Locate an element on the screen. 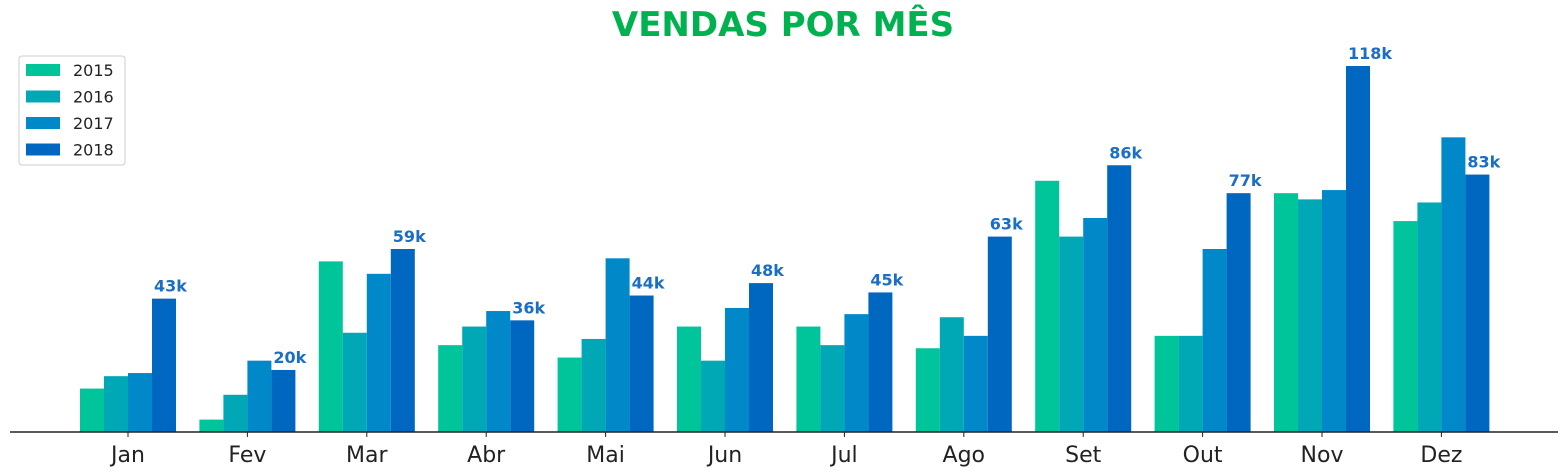 The width and height of the screenshot is (1567, 472). bar-abr-2018 is located at coordinates (522, 376).